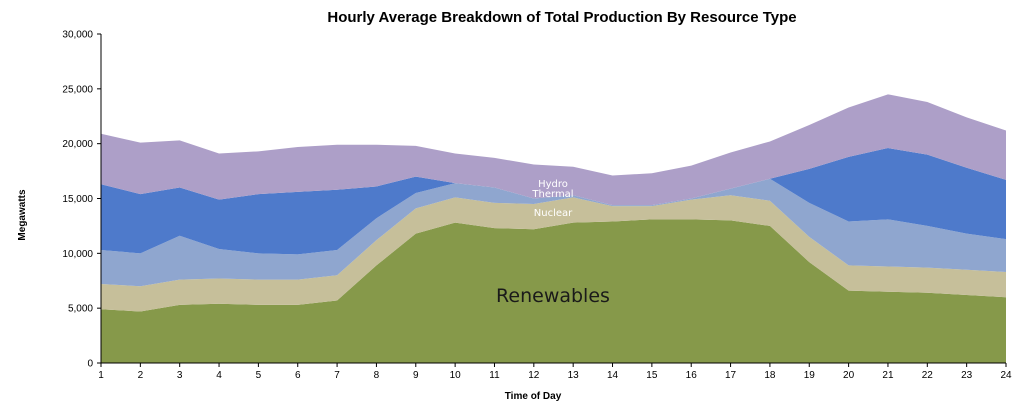  Describe the element at coordinates (494, 375) in the screenshot. I see `x-tick-label: 11` at that location.